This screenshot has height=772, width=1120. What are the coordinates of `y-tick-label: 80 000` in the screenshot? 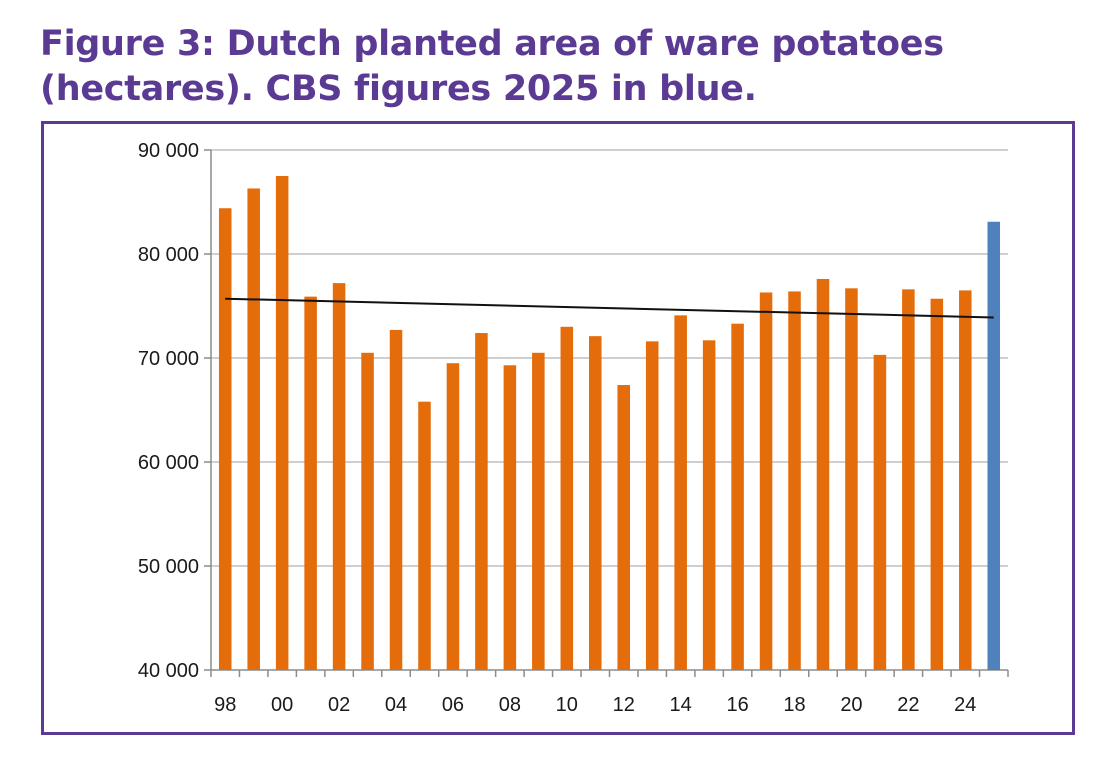 It's located at (168, 255).